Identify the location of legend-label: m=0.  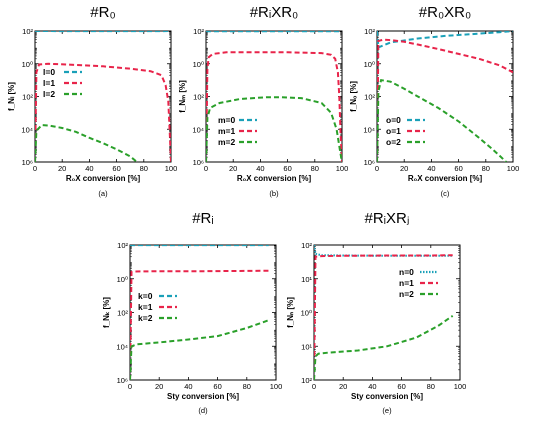
(227, 120).